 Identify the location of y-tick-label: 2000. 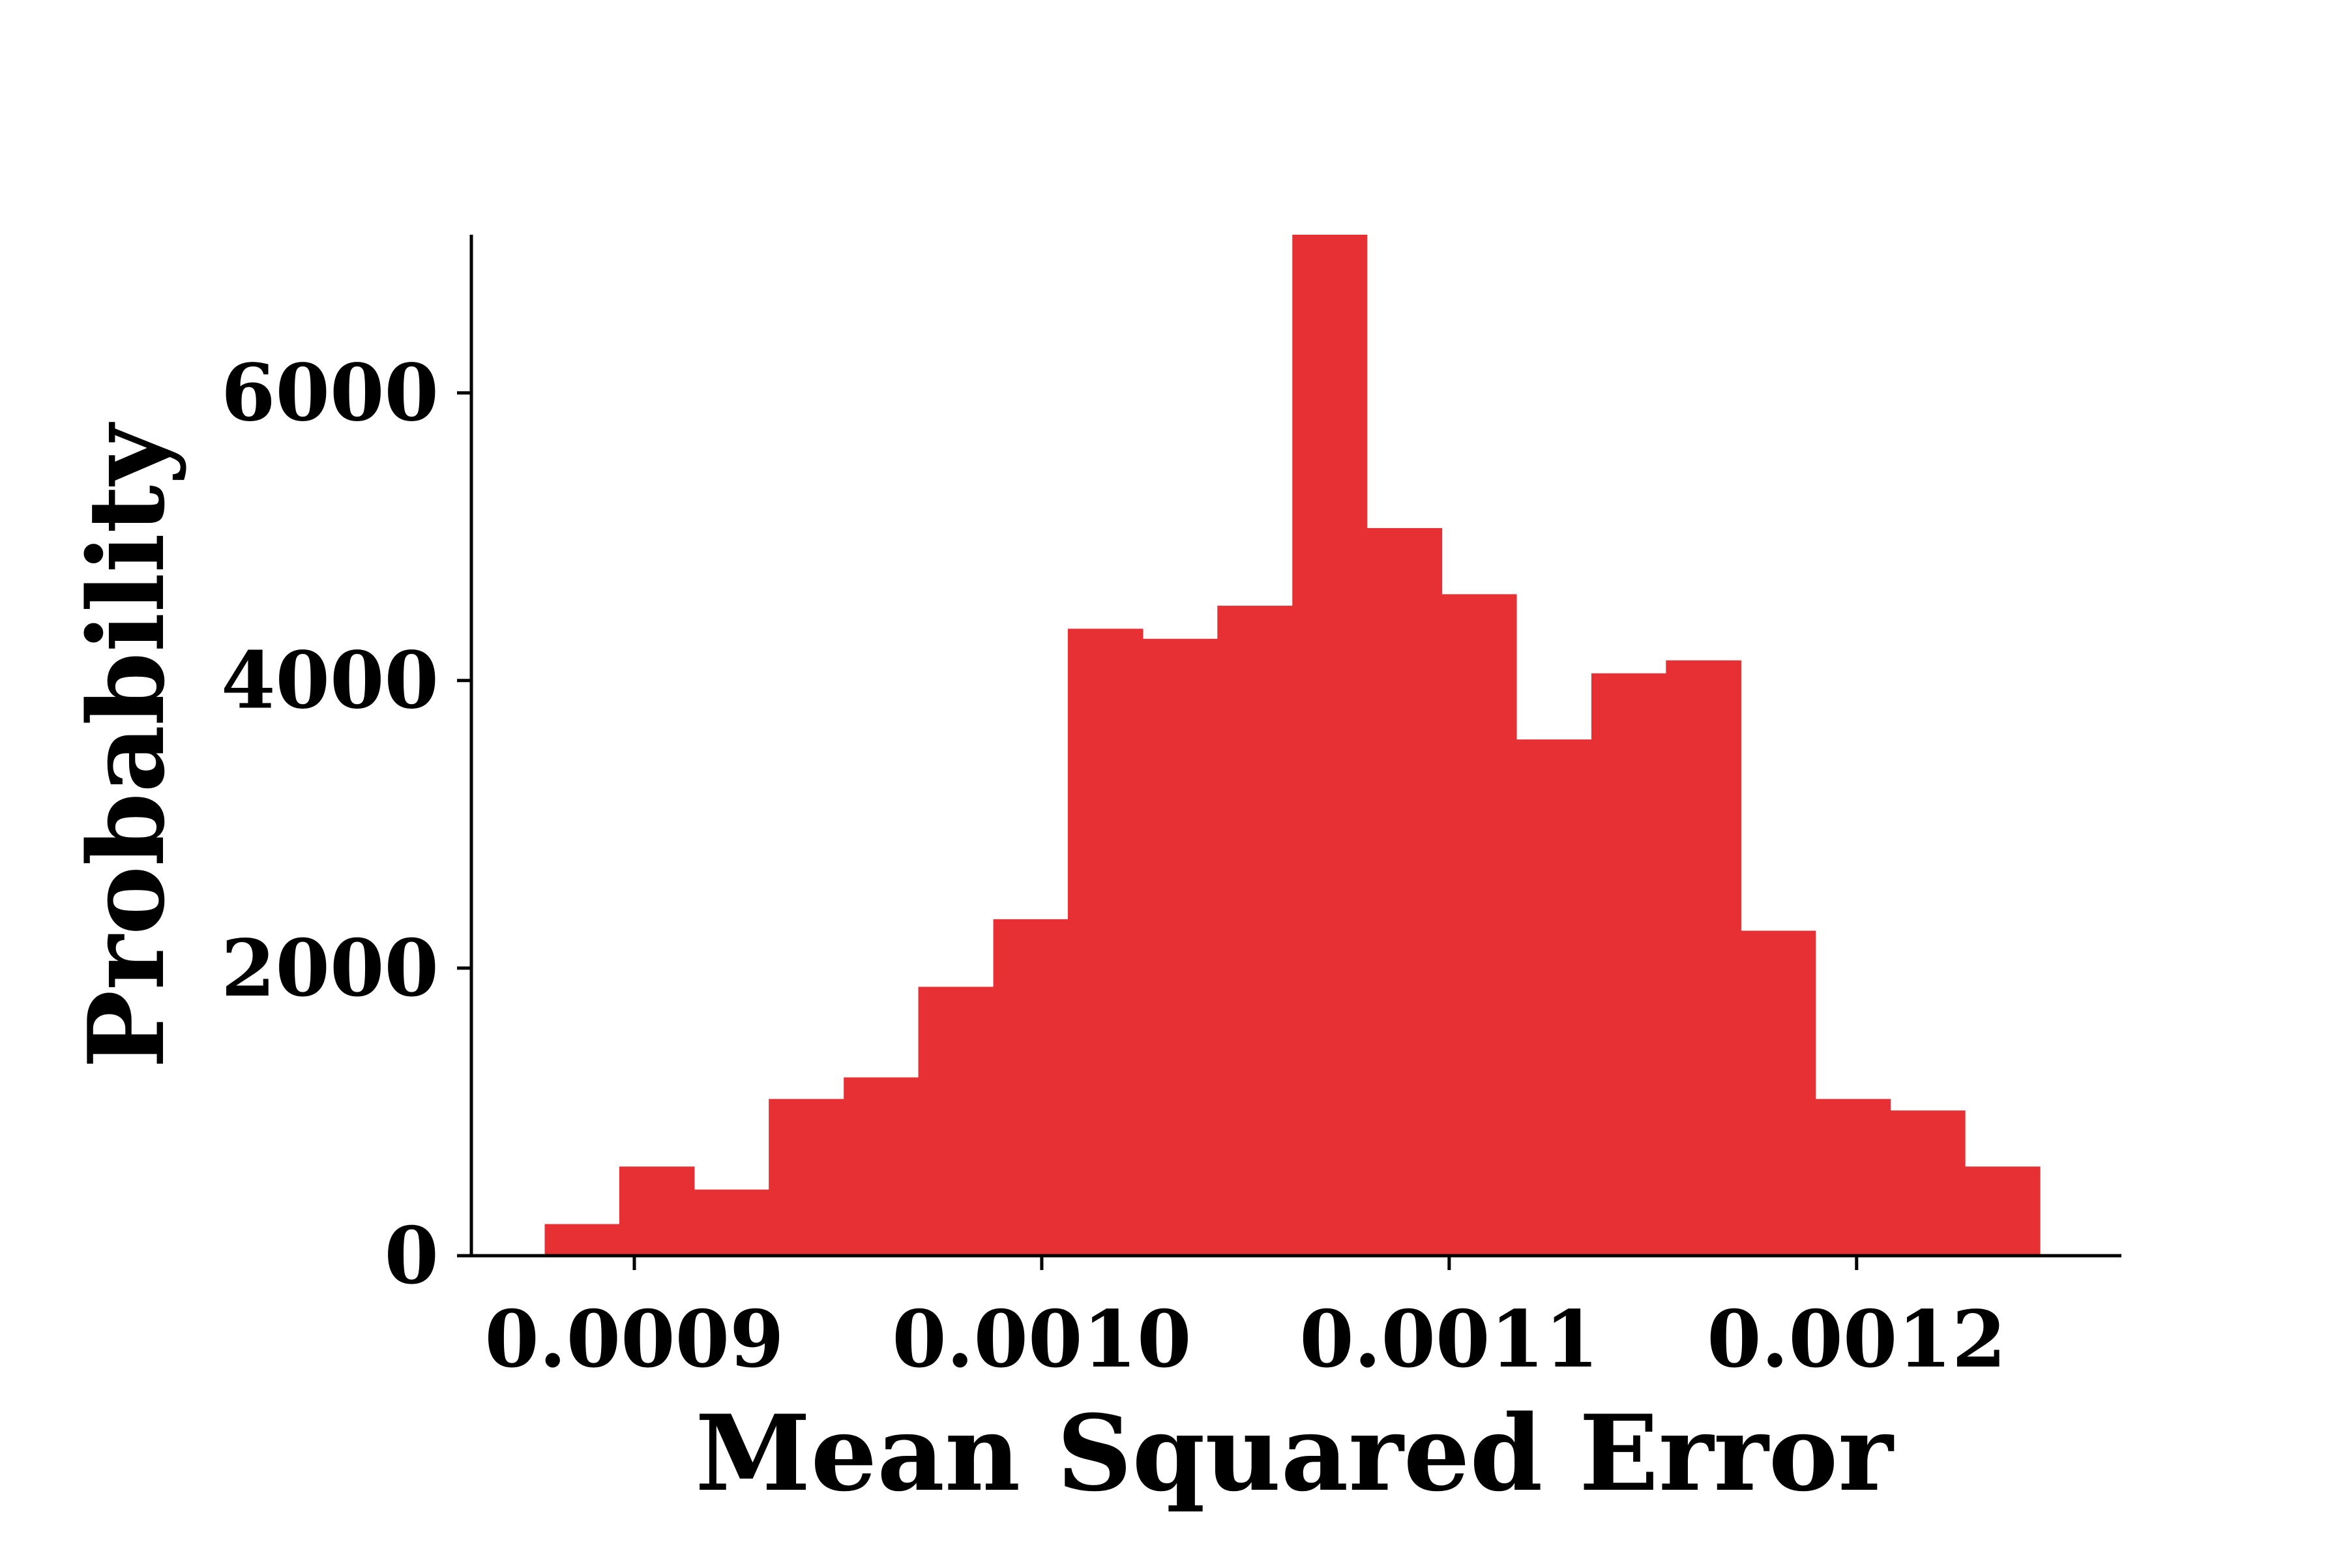
(330, 969).